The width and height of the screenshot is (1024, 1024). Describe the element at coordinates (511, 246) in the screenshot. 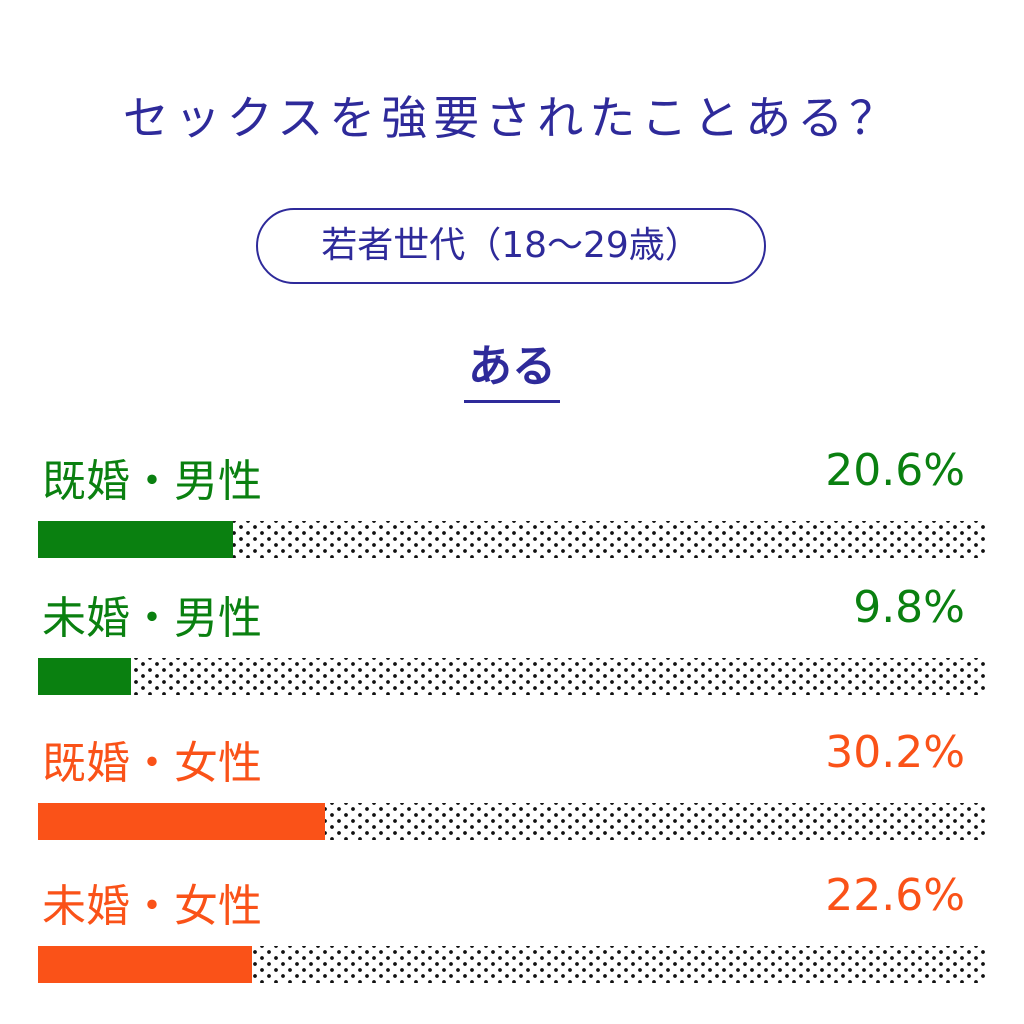

I see `age-group-badge: 若者世代（18〜29歳）` at that location.